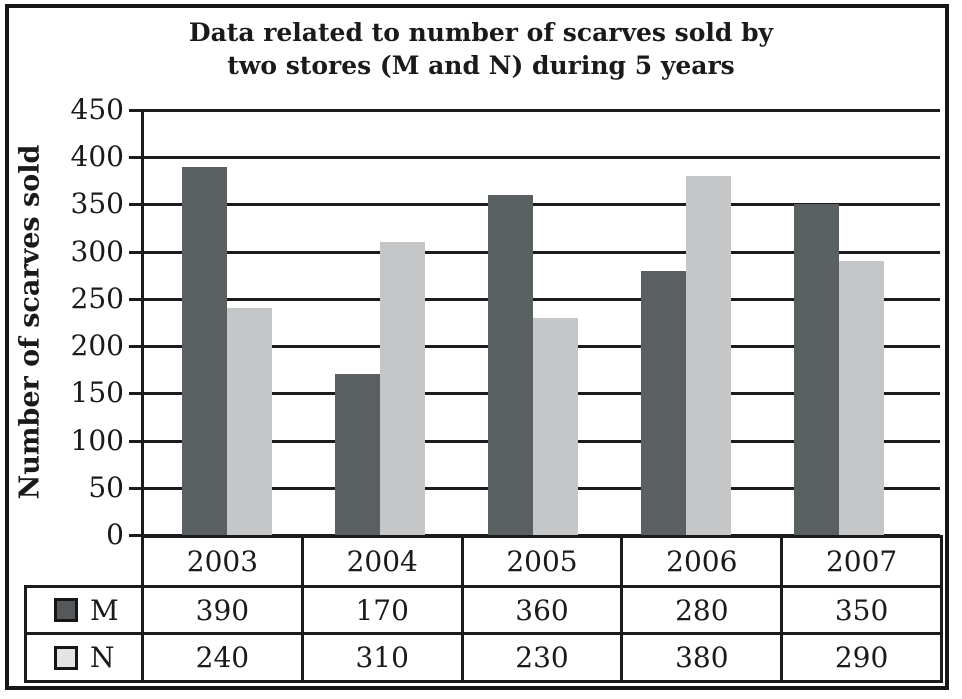 The width and height of the screenshot is (962, 699). Describe the element at coordinates (104, 610) in the screenshot. I see `legend-label-m: M` at that location.